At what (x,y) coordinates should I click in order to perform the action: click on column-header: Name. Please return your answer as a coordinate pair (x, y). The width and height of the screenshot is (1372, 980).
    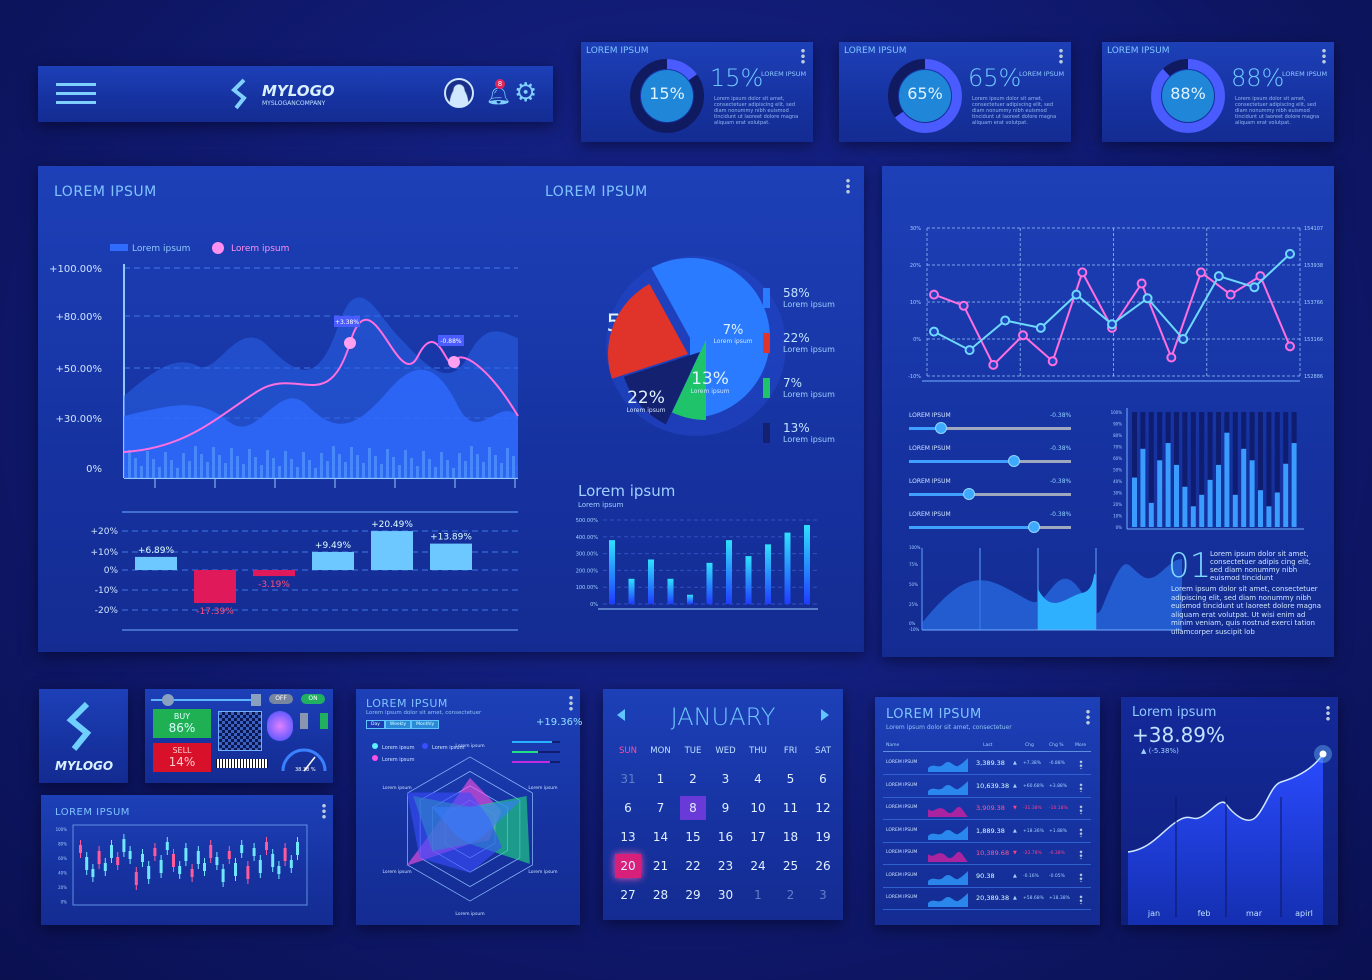
    Looking at the image, I should click on (893, 745).